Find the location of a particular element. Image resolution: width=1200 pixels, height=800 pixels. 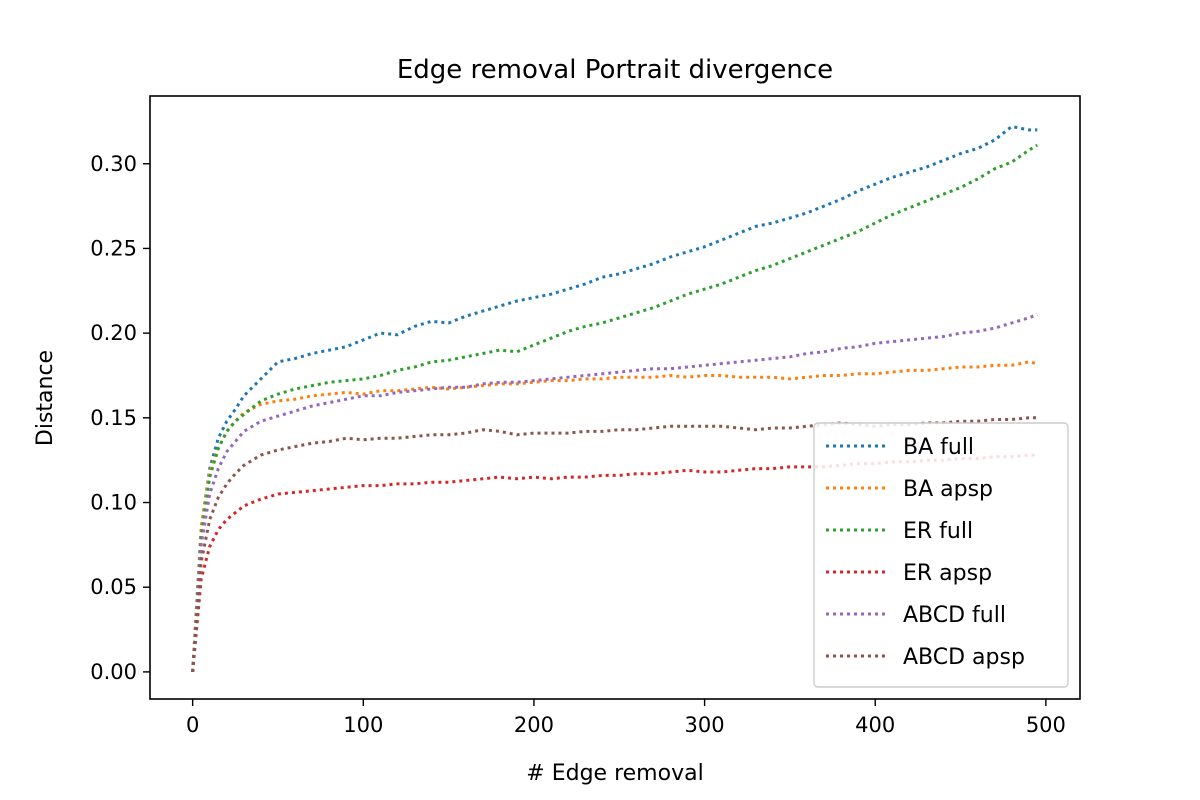

y-axis-label: Distance is located at coordinates (45, 398).